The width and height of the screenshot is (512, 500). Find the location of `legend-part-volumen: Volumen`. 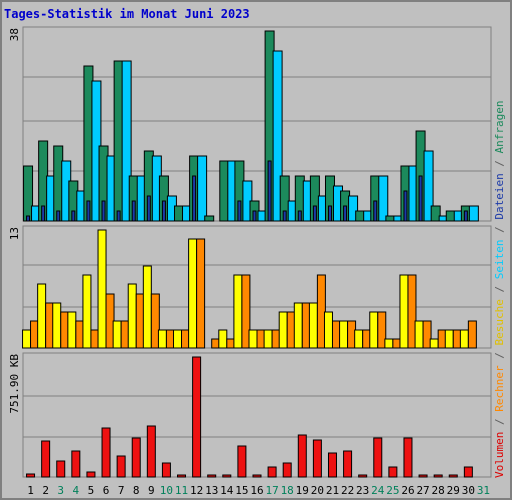

legend-part-volumen: Volumen is located at coordinates (499, 455).